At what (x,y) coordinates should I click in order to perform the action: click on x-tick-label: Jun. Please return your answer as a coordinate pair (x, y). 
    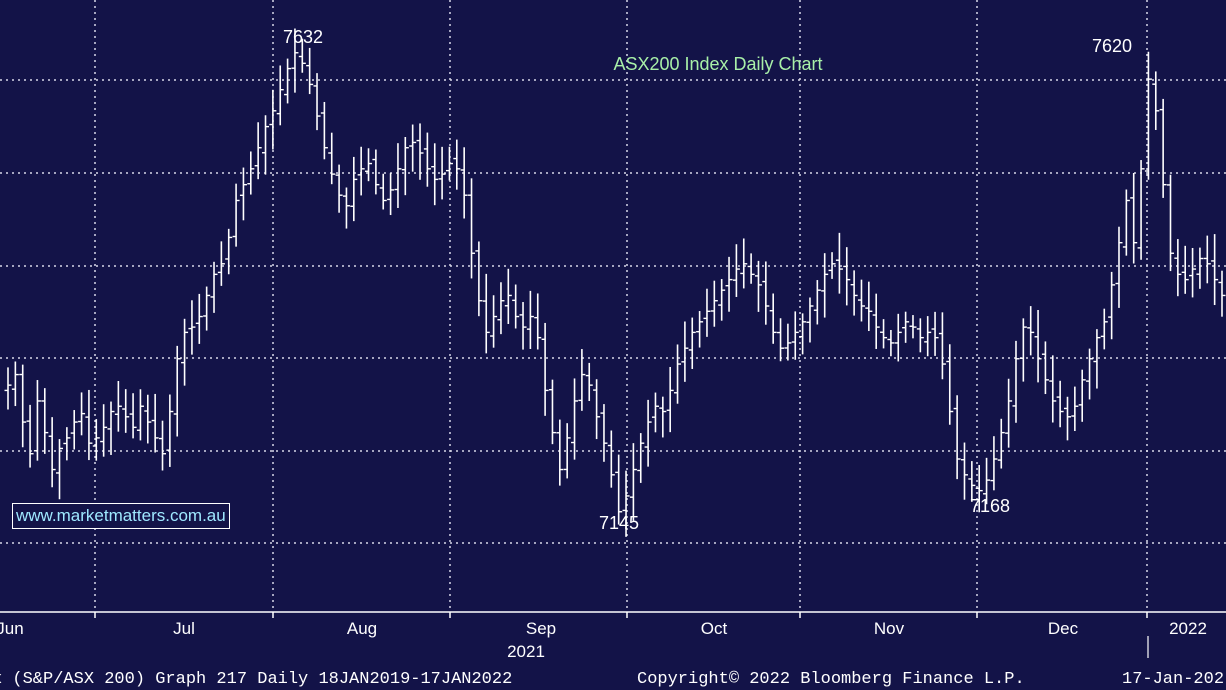
    Looking at the image, I should click on (12, 628).